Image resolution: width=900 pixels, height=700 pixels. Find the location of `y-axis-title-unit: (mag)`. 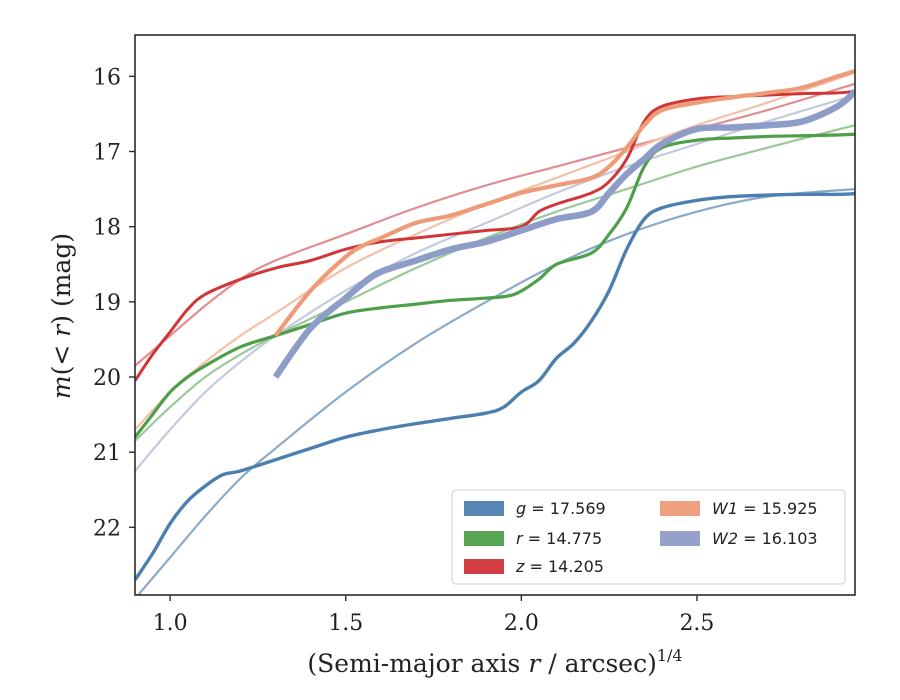

y-axis-title-unit: (mag) is located at coordinates (61, 274).